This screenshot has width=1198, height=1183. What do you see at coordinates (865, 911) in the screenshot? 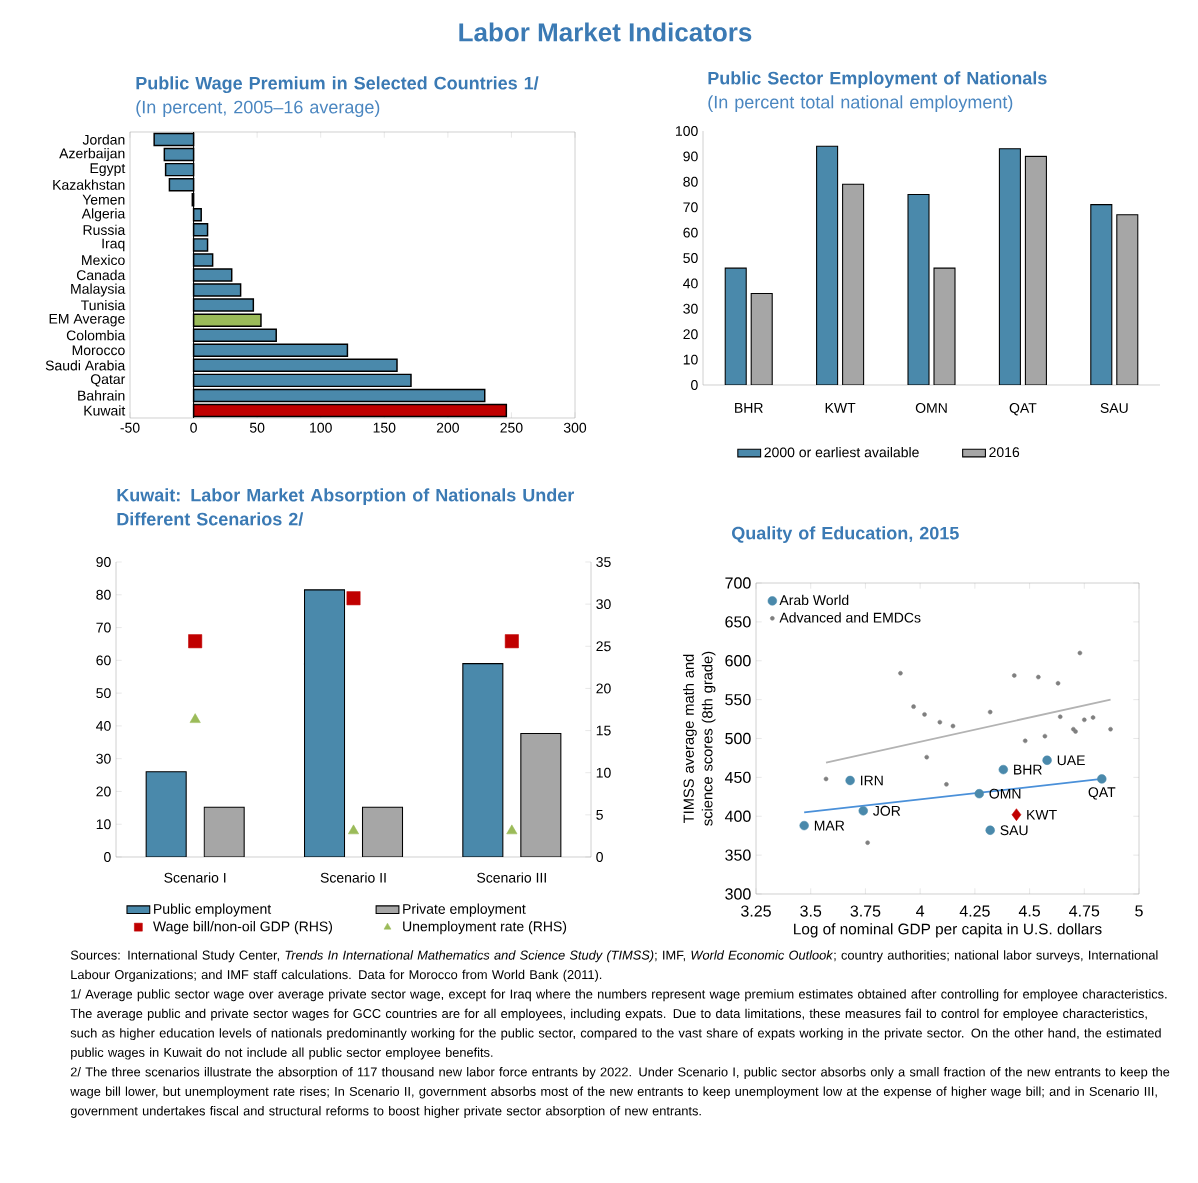
I see `x-tick-label: 3.75` at bounding box center [865, 911].